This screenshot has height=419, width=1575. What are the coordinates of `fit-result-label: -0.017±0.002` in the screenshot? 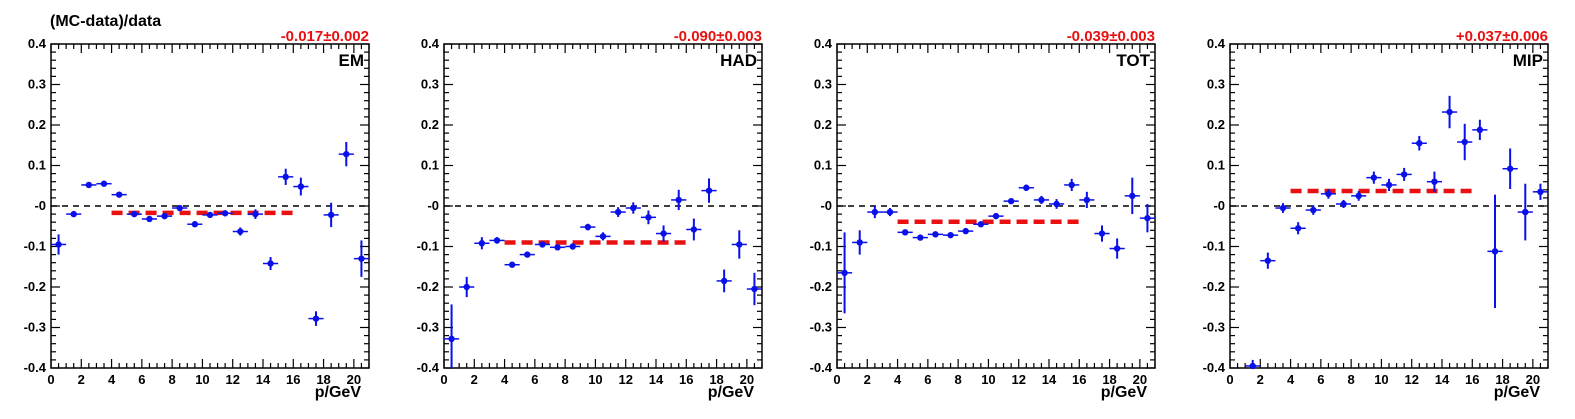 It's located at (325, 36).